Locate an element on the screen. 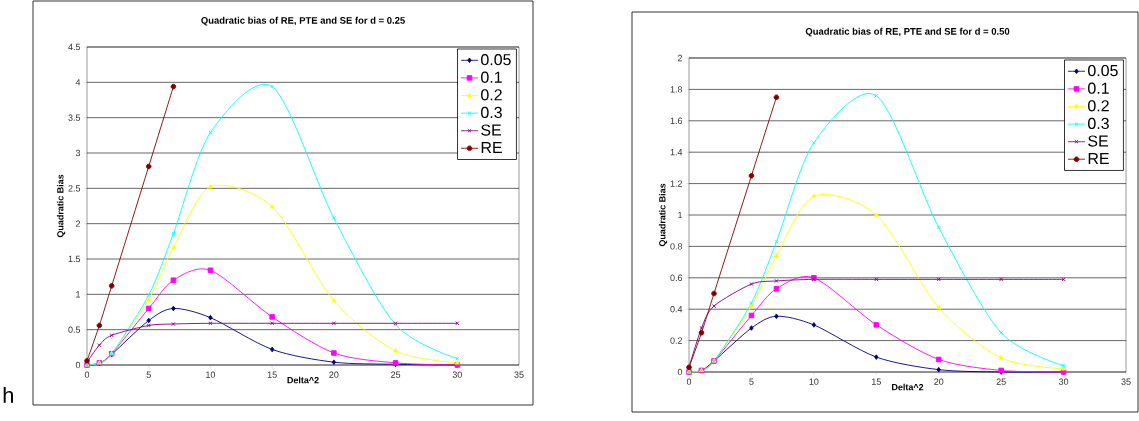 This screenshot has height=421, width=1139. y-tick-label: 0.4 is located at coordinates (676, 309).